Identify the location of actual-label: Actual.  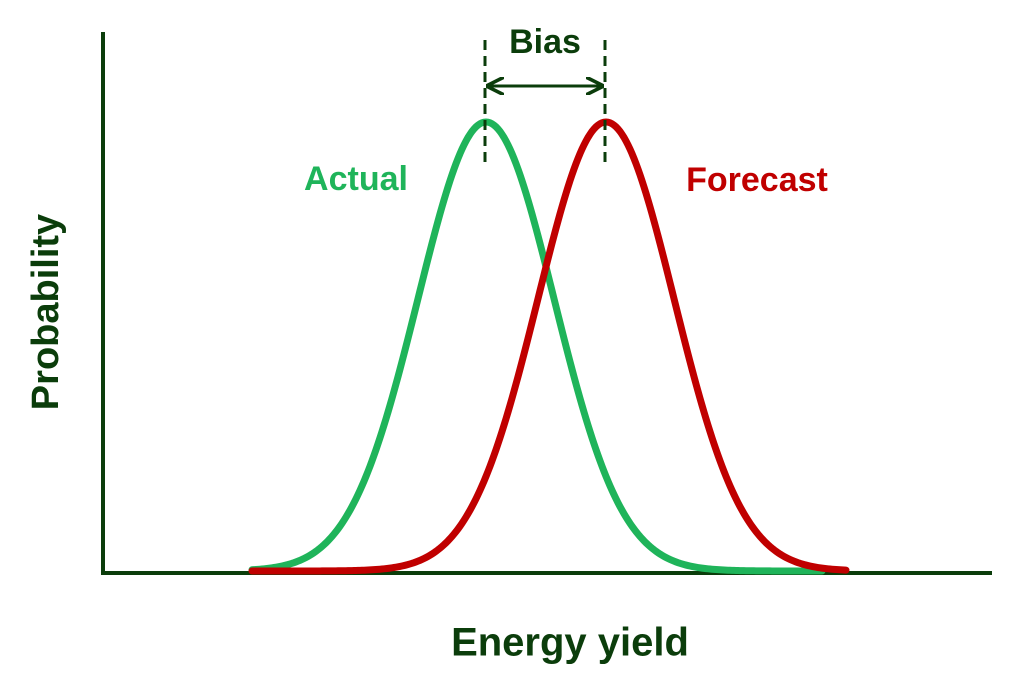
(356, 179).